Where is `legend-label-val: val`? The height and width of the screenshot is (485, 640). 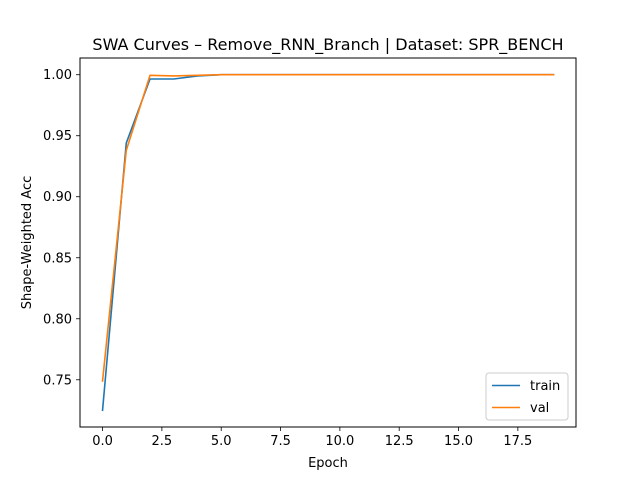
legend-label-val: val is located at coordinates (539, 408).